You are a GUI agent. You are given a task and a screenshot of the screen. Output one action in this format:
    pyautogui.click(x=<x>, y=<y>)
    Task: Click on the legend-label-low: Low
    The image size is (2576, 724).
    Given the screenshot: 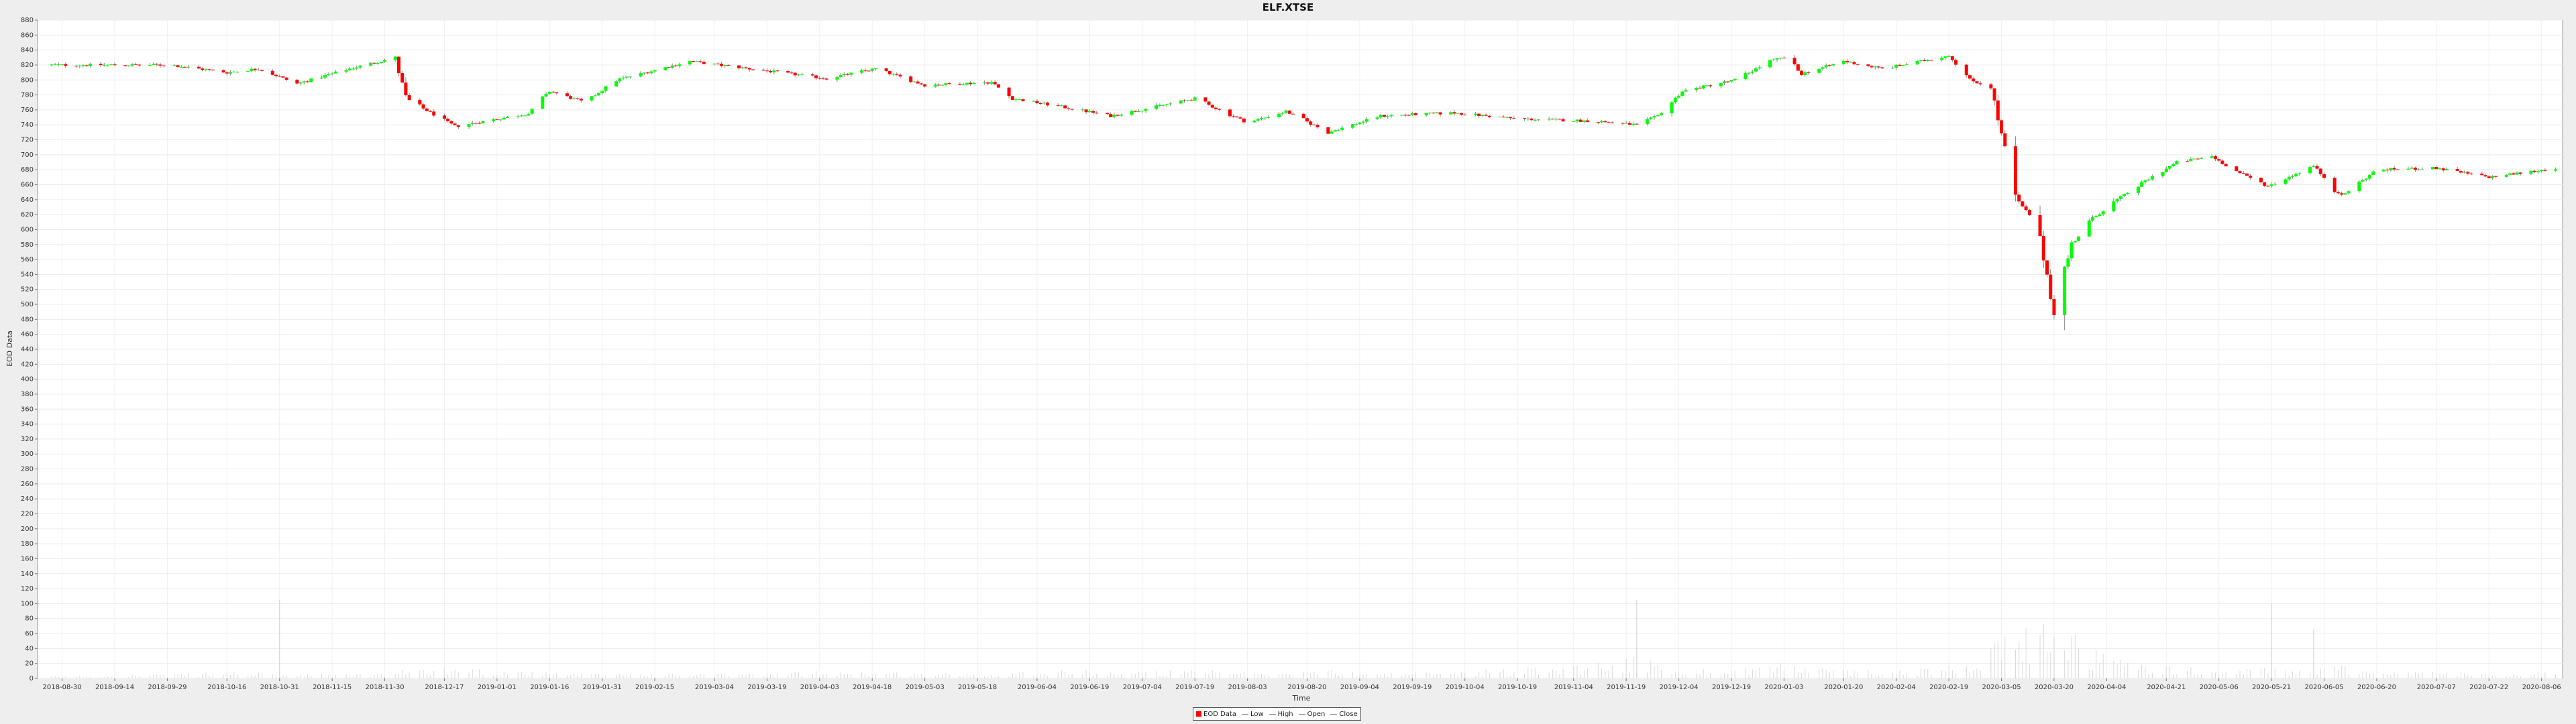 What is the action you would take?
    pyautogui.click(x=1257, y=714)
    